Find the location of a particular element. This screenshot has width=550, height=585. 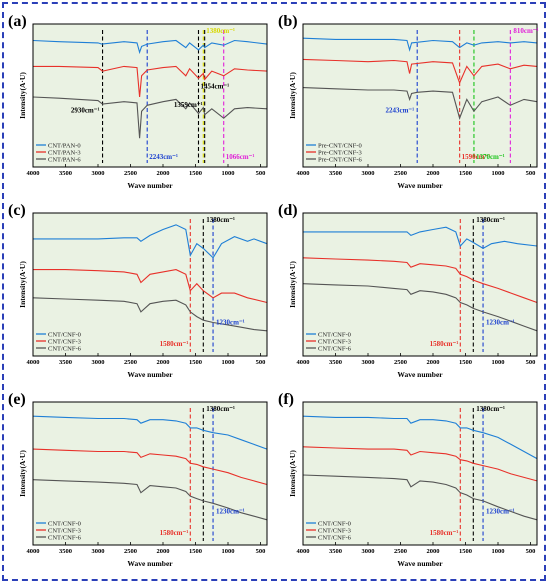

peak-annotation: 1454cm⁻¹ is located at coordinates (214, 86).